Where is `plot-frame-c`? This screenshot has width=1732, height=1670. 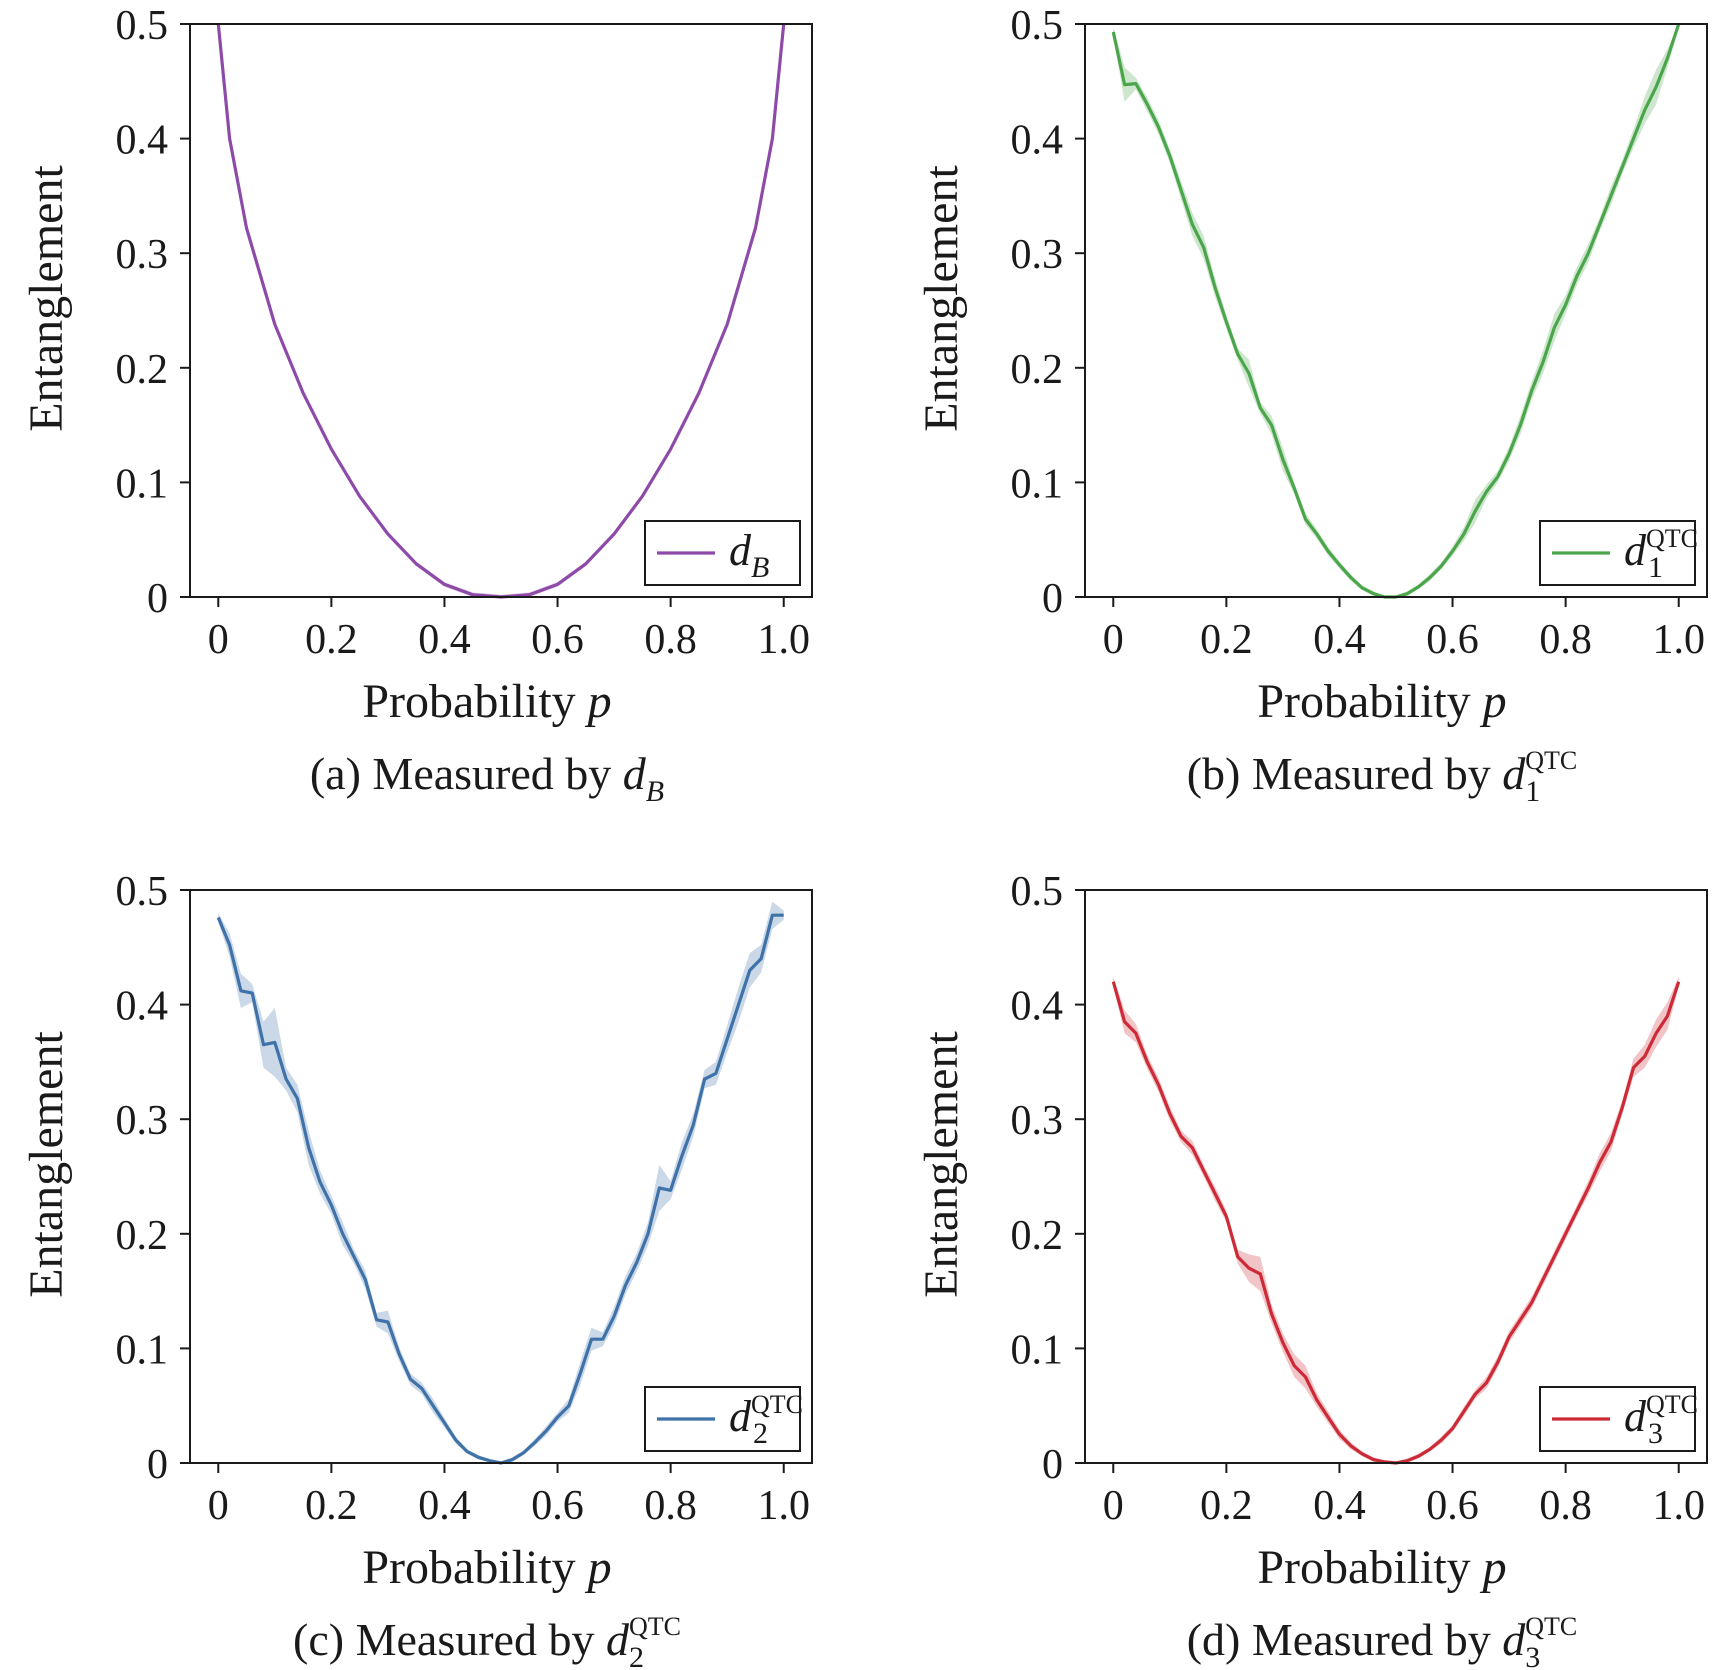 plot-frame-c is located at coordinates (501, 1176).